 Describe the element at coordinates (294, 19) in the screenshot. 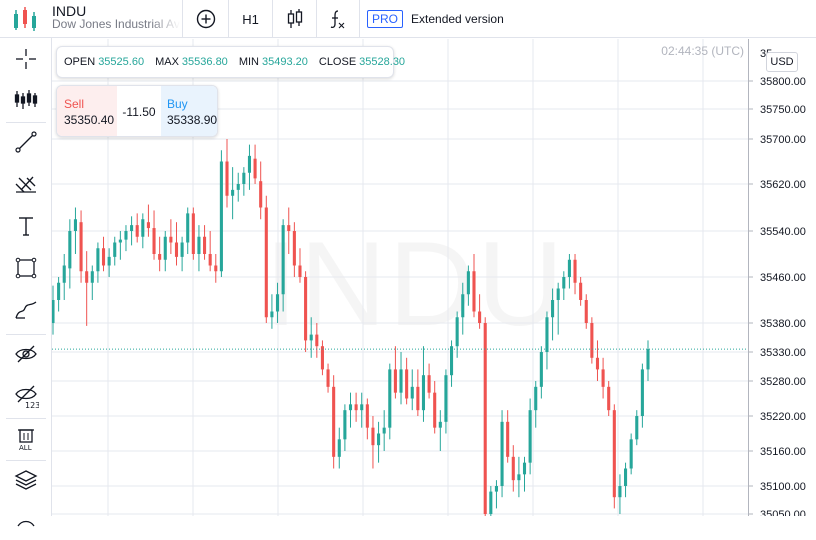

I see `chart-type-button` at that location.